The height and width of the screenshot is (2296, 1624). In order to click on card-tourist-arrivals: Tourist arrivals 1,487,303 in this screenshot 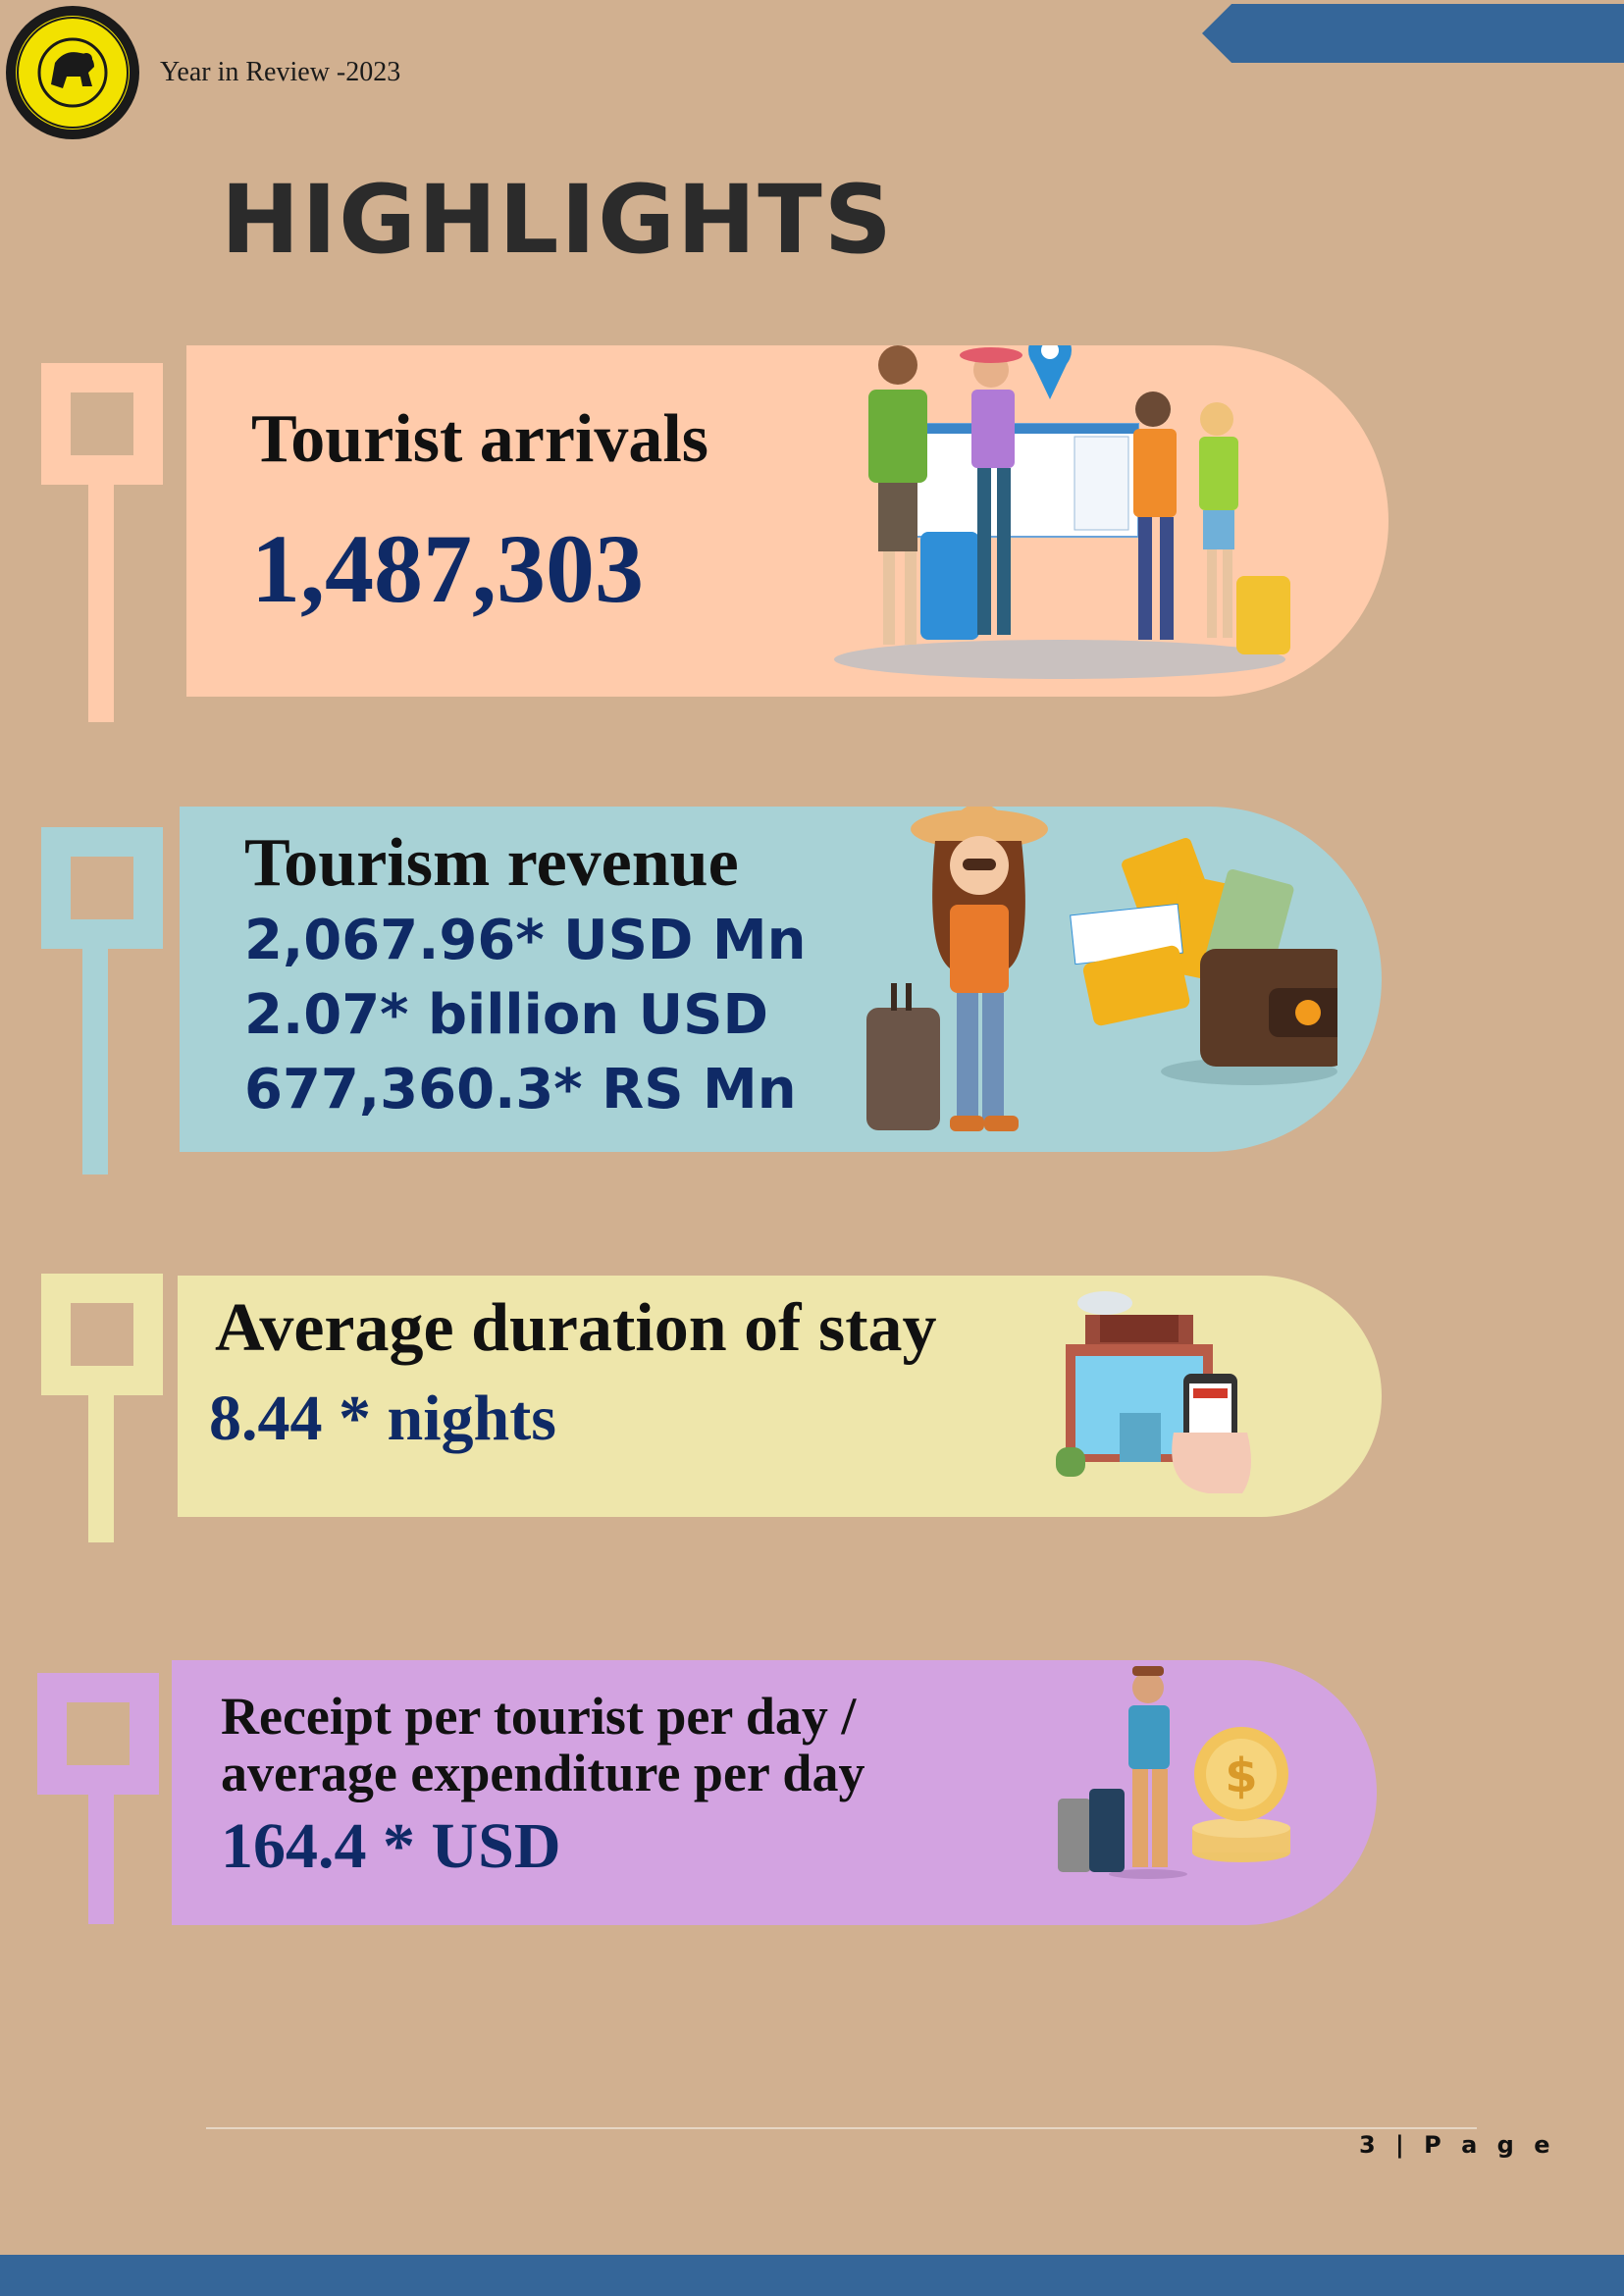, I will do `click(787, 521)`.